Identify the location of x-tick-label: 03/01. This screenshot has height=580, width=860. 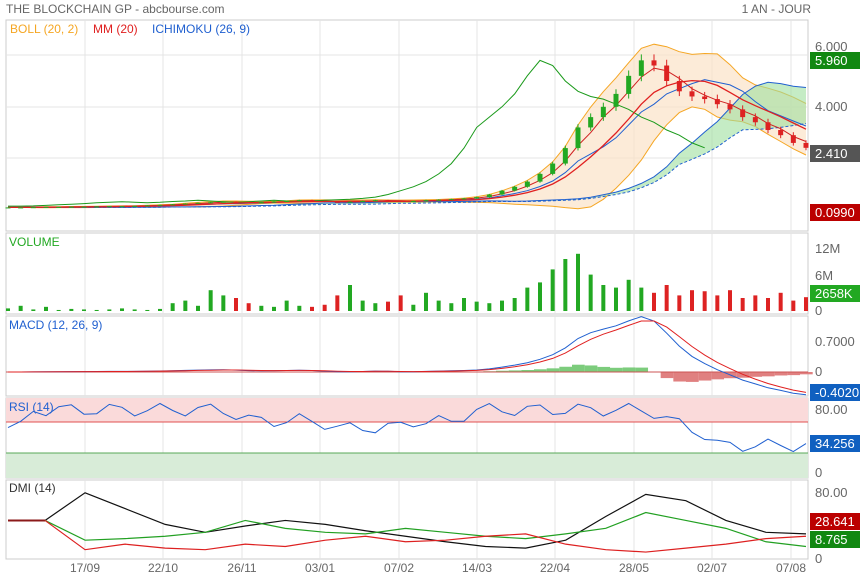
(320, 568).